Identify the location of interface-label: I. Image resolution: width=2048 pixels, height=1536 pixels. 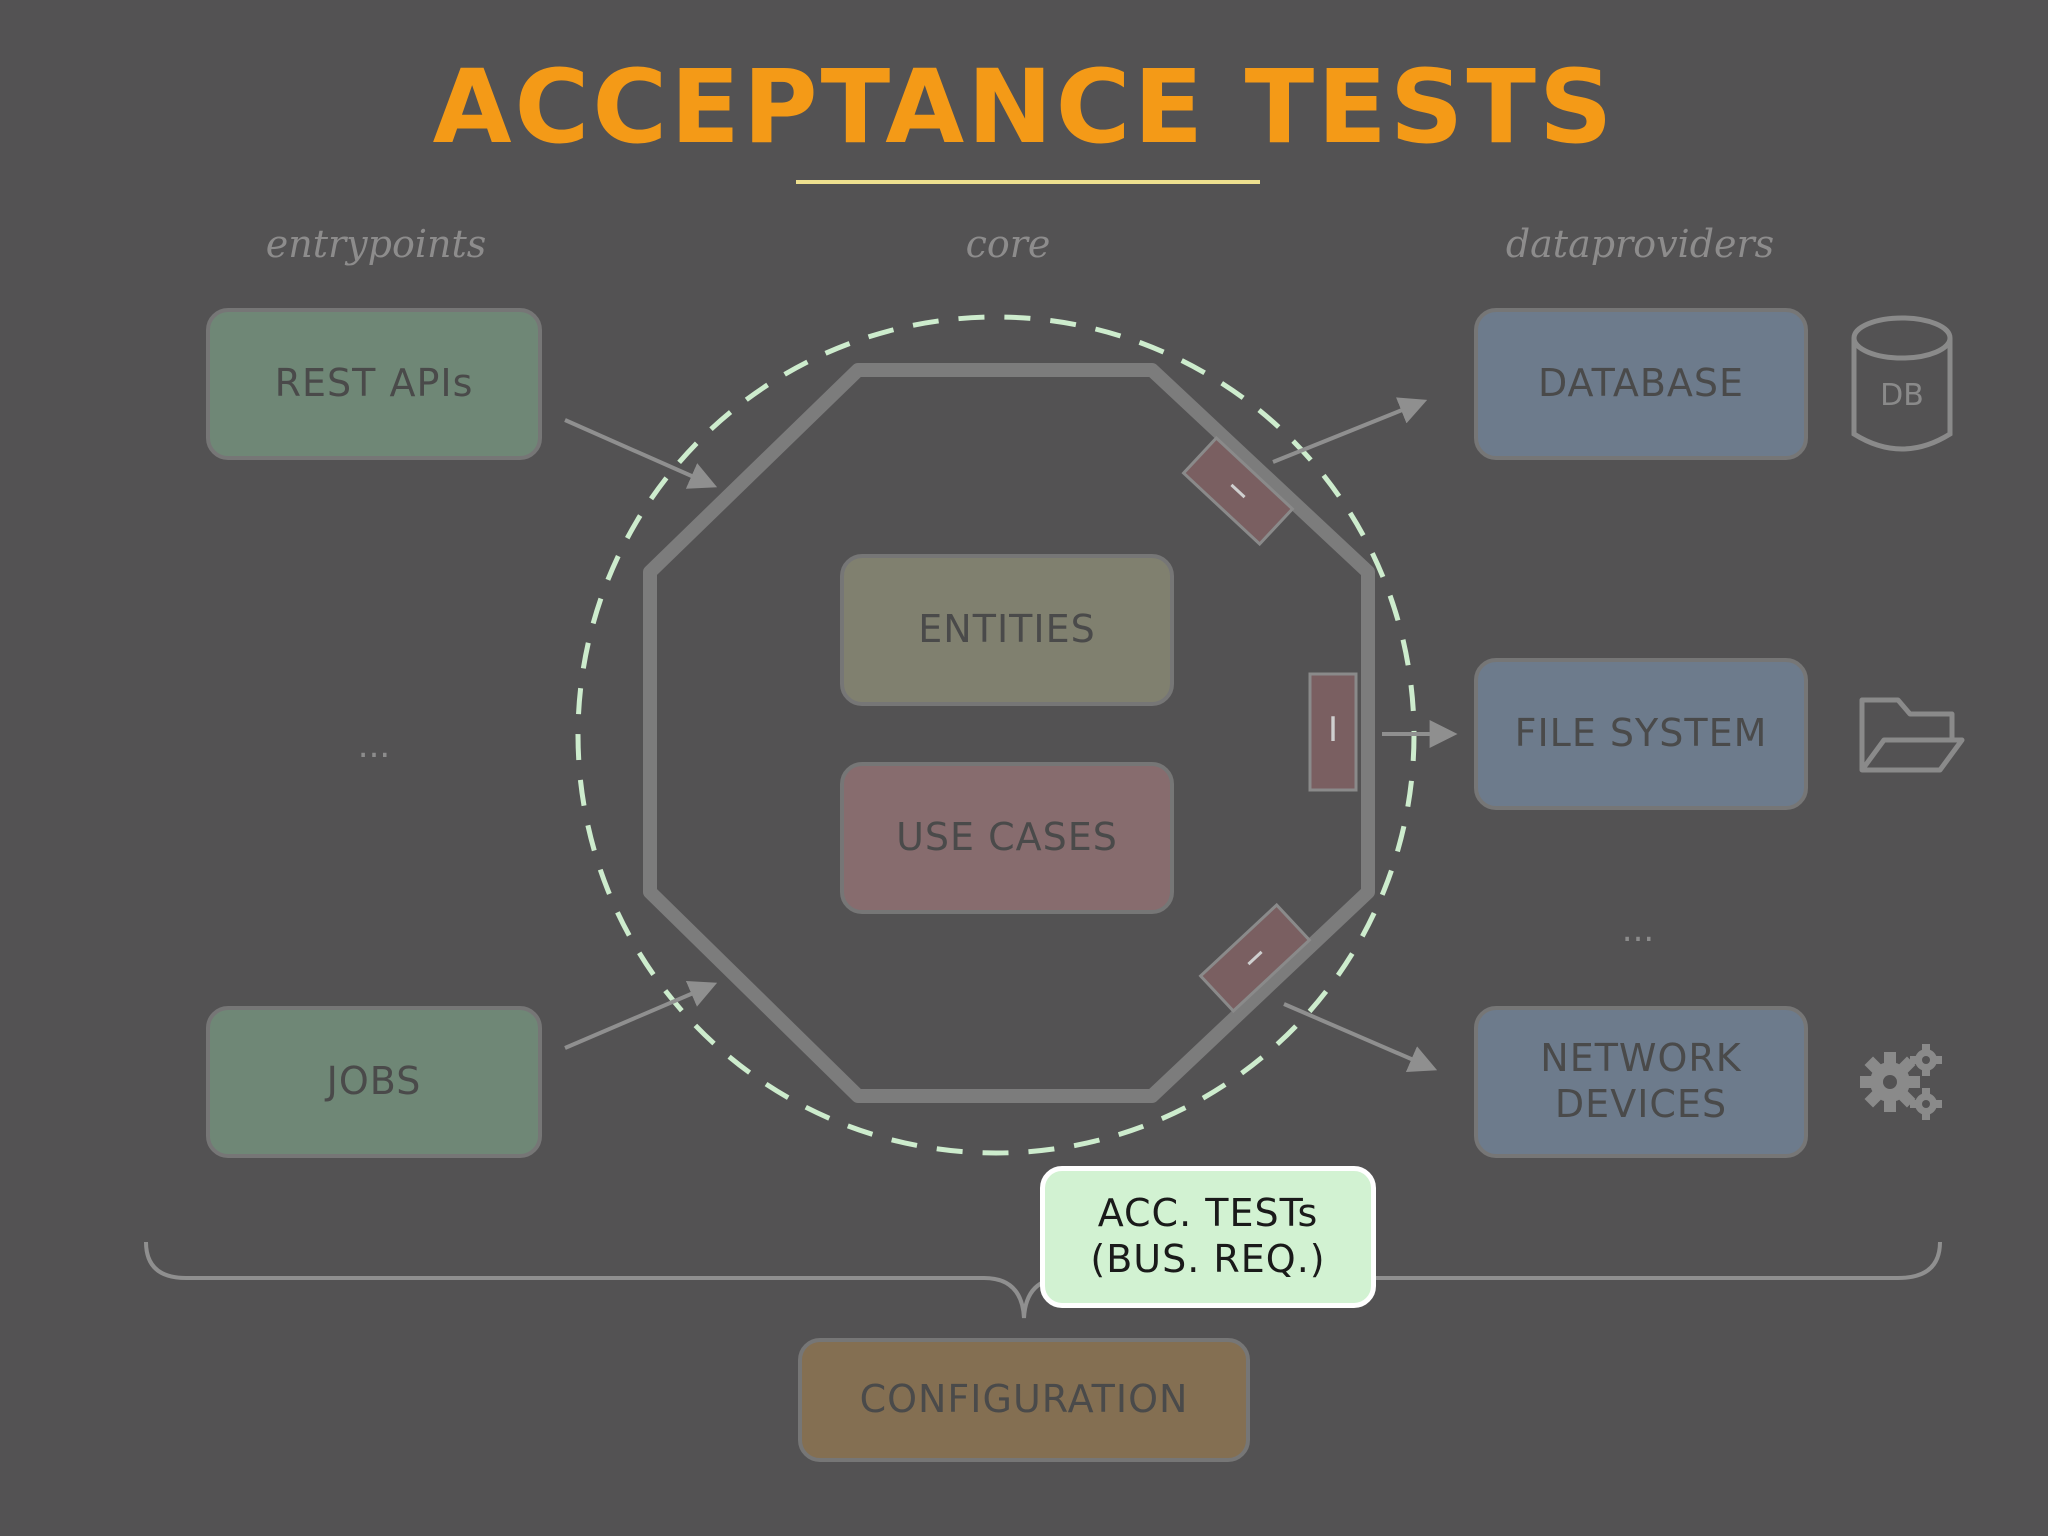
(1333, 730).